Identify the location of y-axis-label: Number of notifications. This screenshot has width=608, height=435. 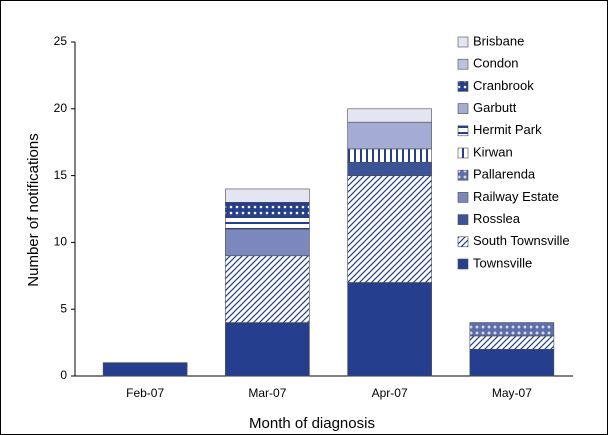
(33, 209).